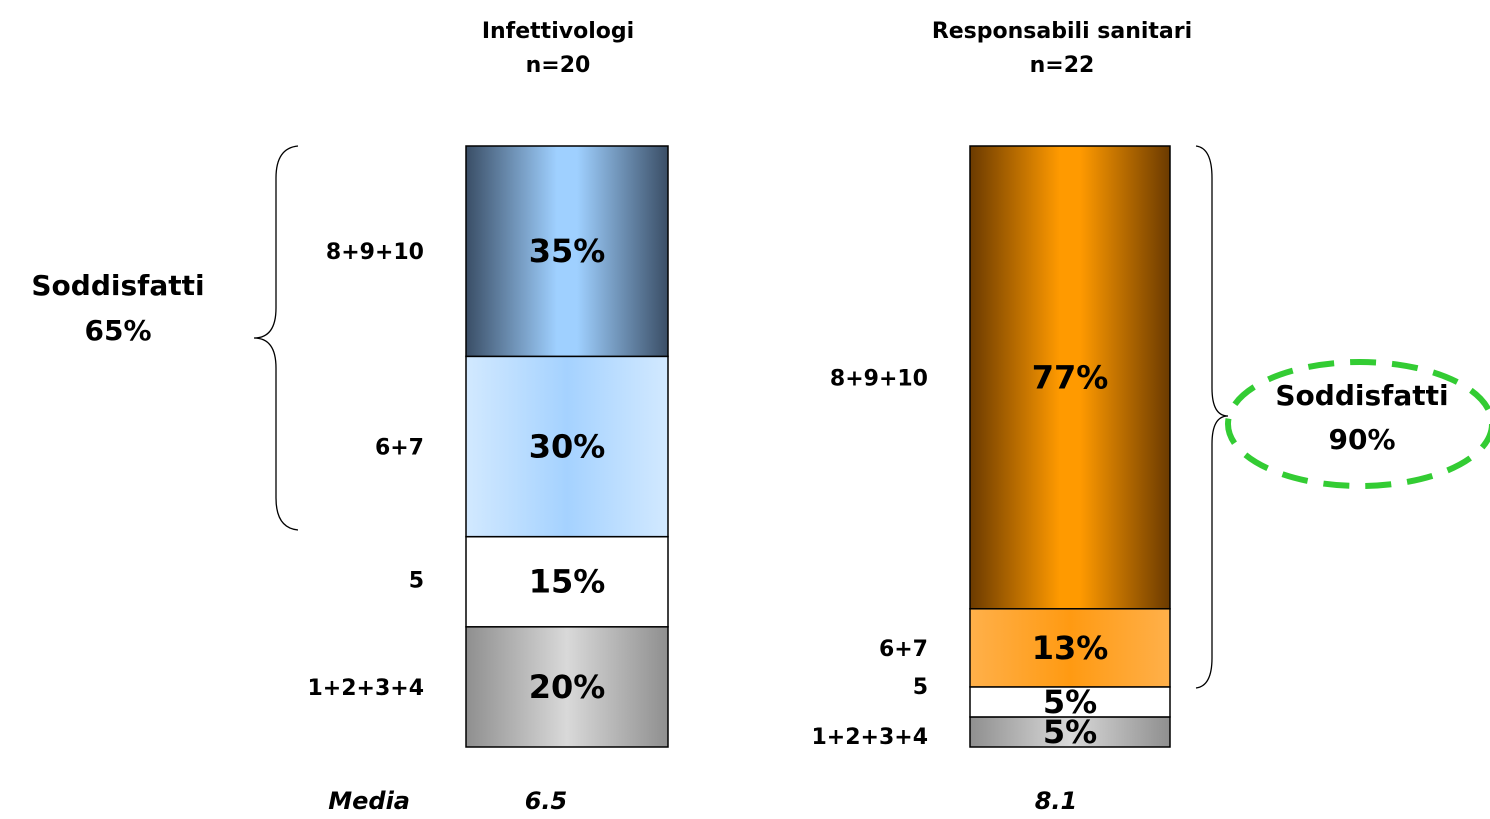  I want to click on data-label: 35%, so click(567, 251).